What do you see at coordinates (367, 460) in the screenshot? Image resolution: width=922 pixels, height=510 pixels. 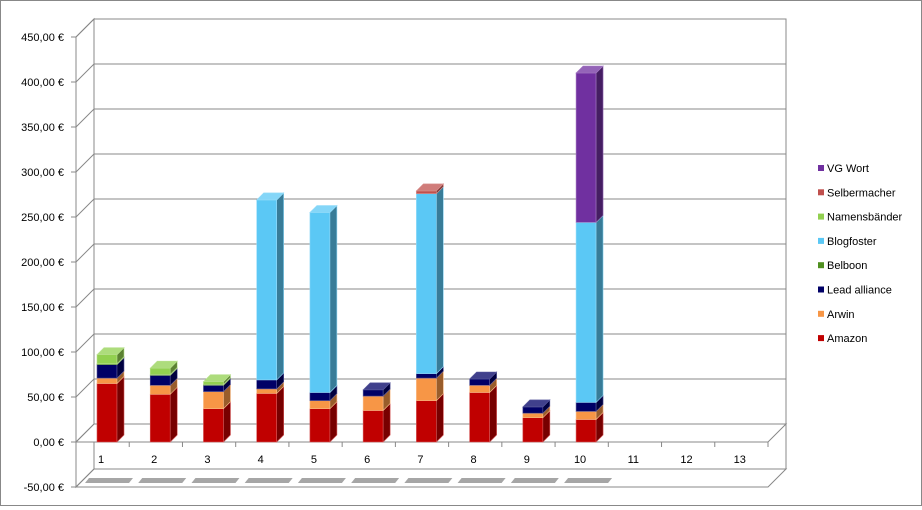 I see `x-tick-label: 6` at bounding box center [367, 460].